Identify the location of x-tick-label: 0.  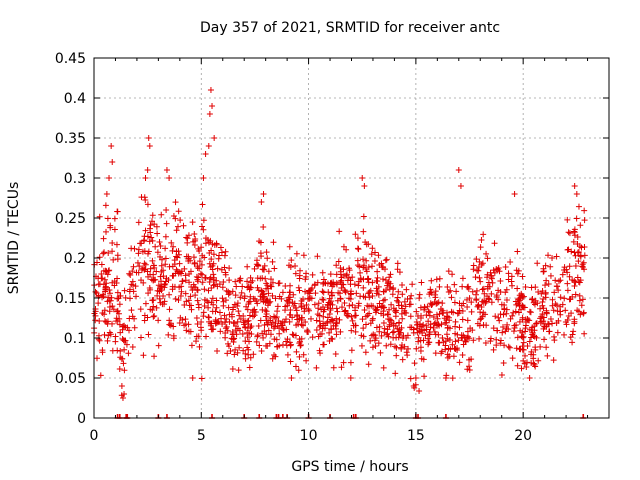
(94, 436).